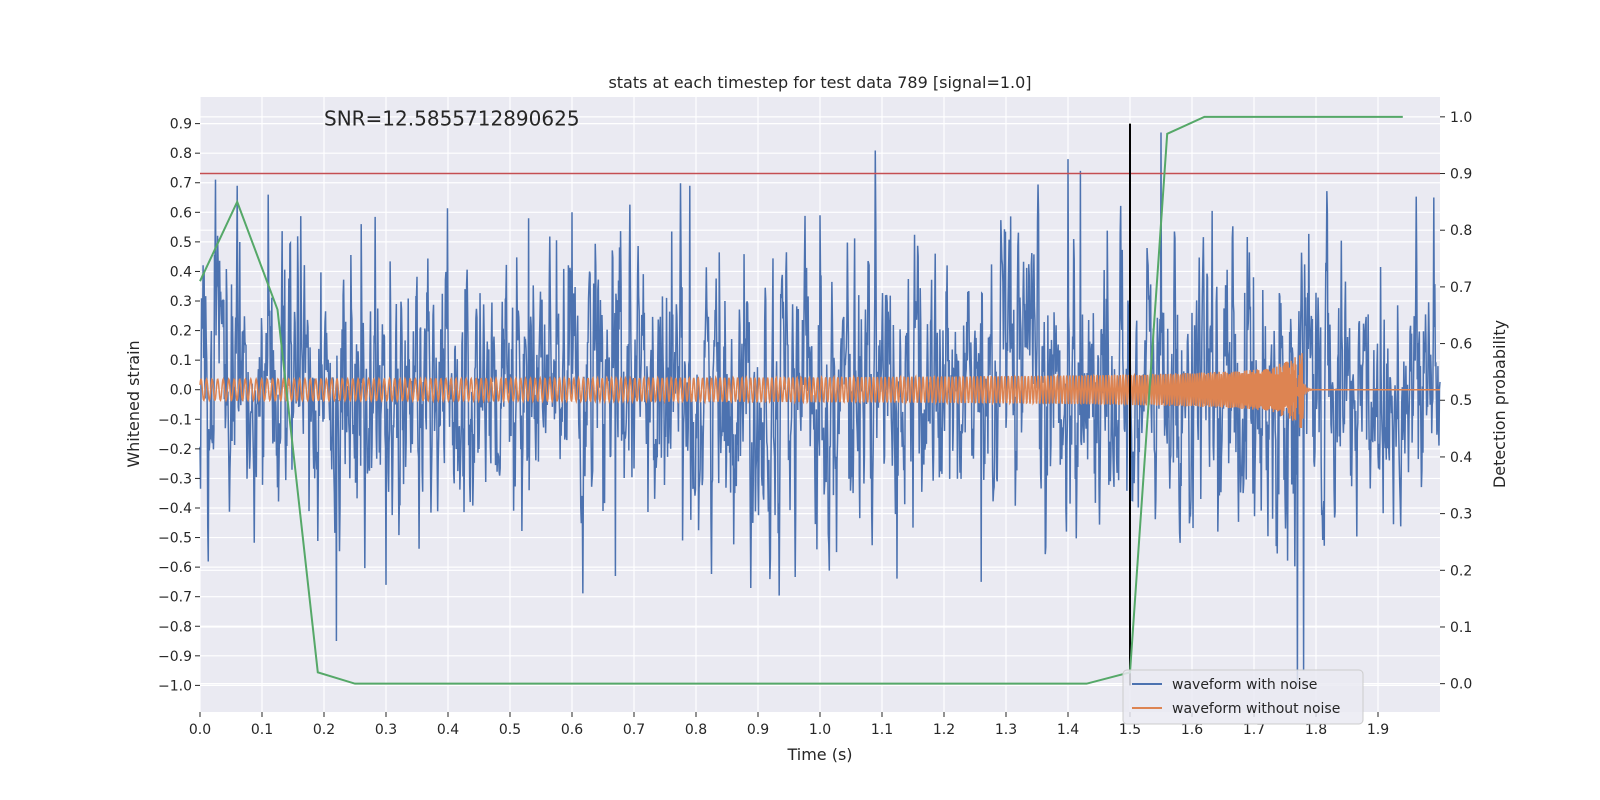  I want to click on y2-axis-ticks: 1.0 0.9 0.8 0.7 0.6 0.5 0.4 0.3 0.2 0.1 0.0, so click(1456, 401).